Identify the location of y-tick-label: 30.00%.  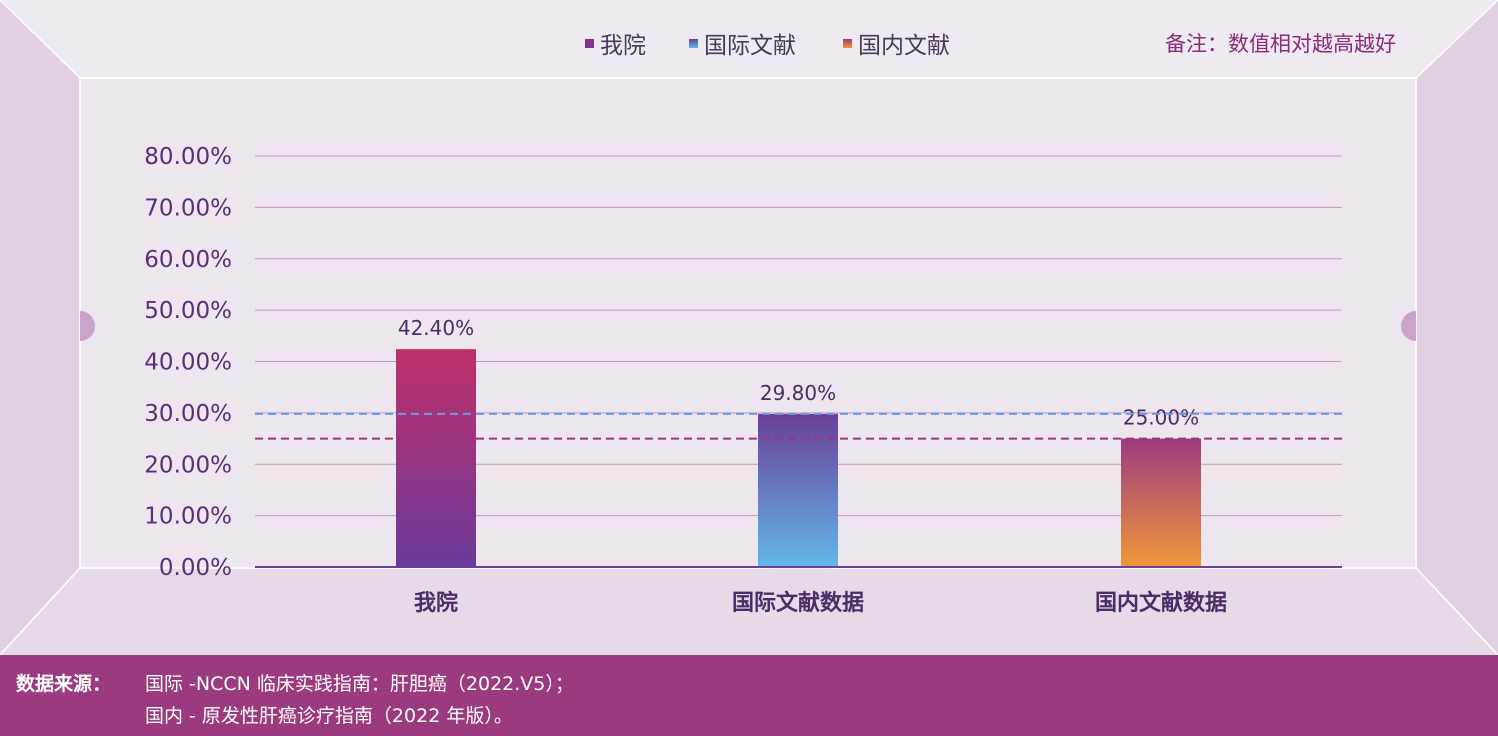
(188, 414).